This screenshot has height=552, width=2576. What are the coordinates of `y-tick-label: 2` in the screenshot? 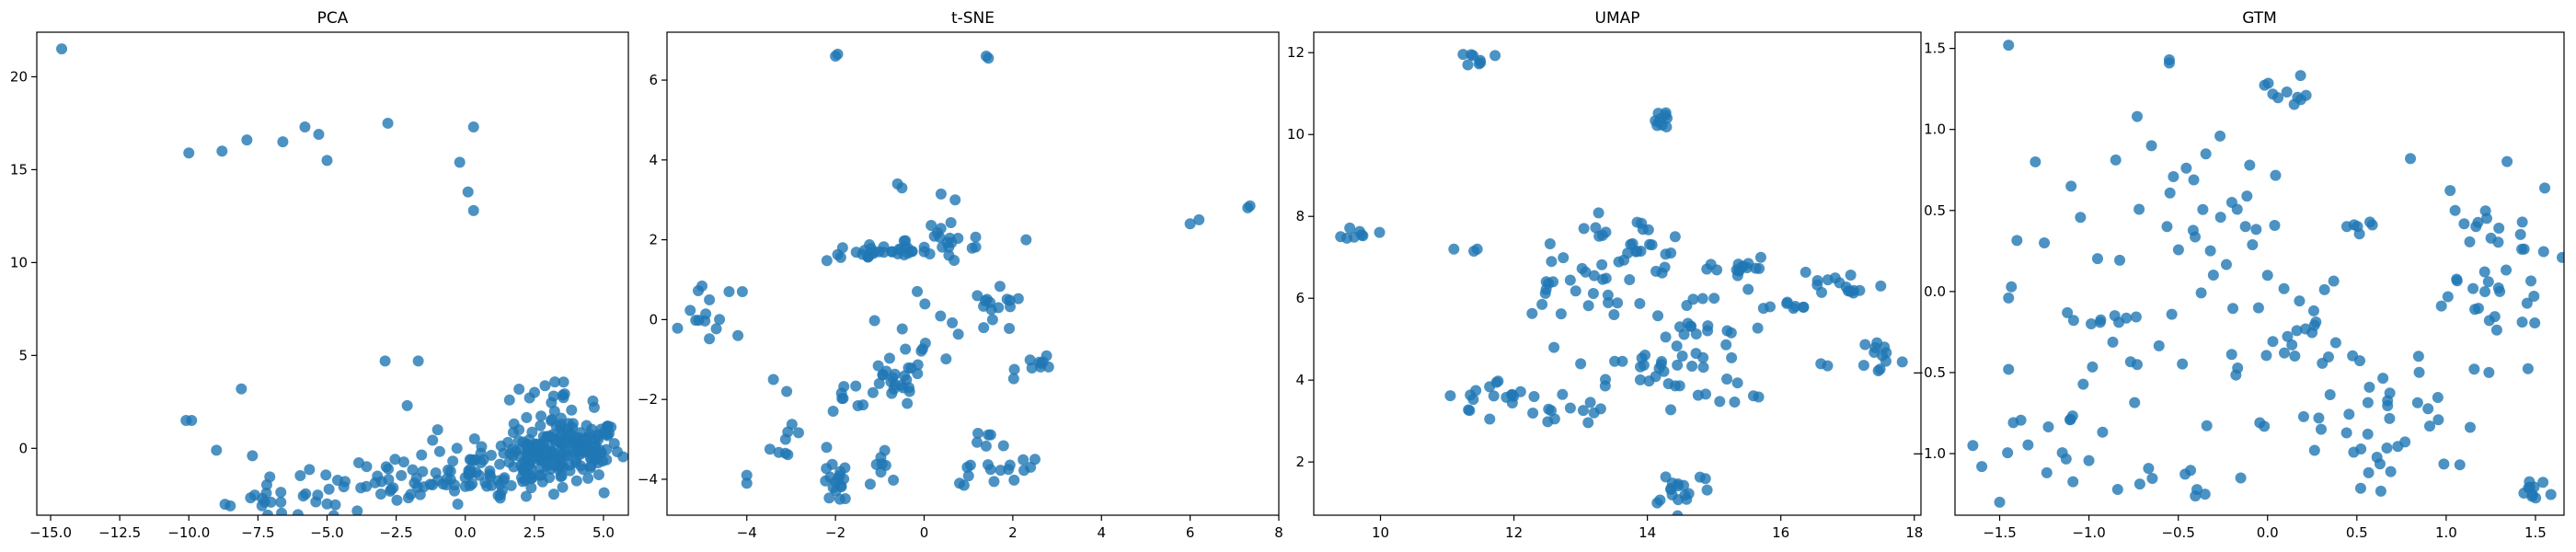 It's located at (653, 240).